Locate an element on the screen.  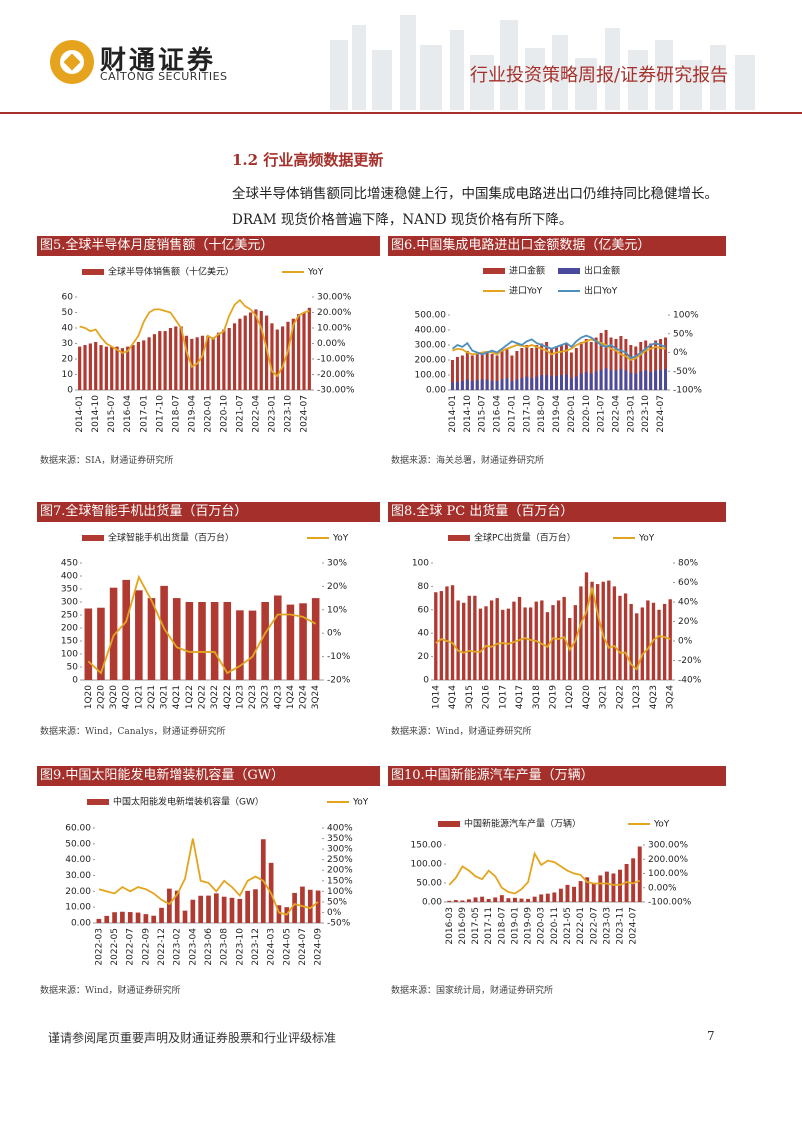
y2-tick-label: 50% is located at coordinates (337, 902).